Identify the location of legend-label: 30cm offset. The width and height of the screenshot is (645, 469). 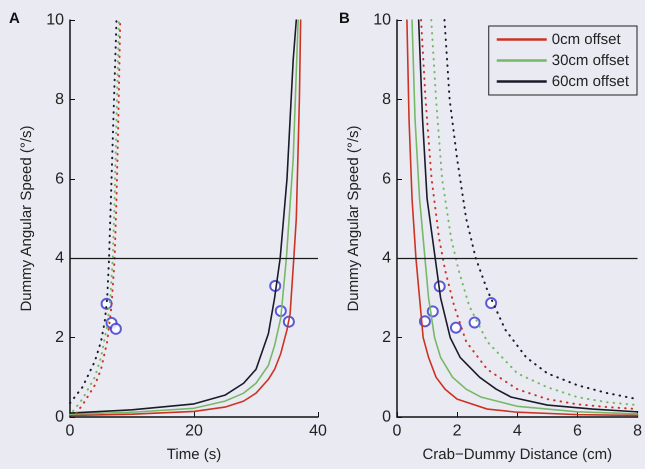
(591, 60).